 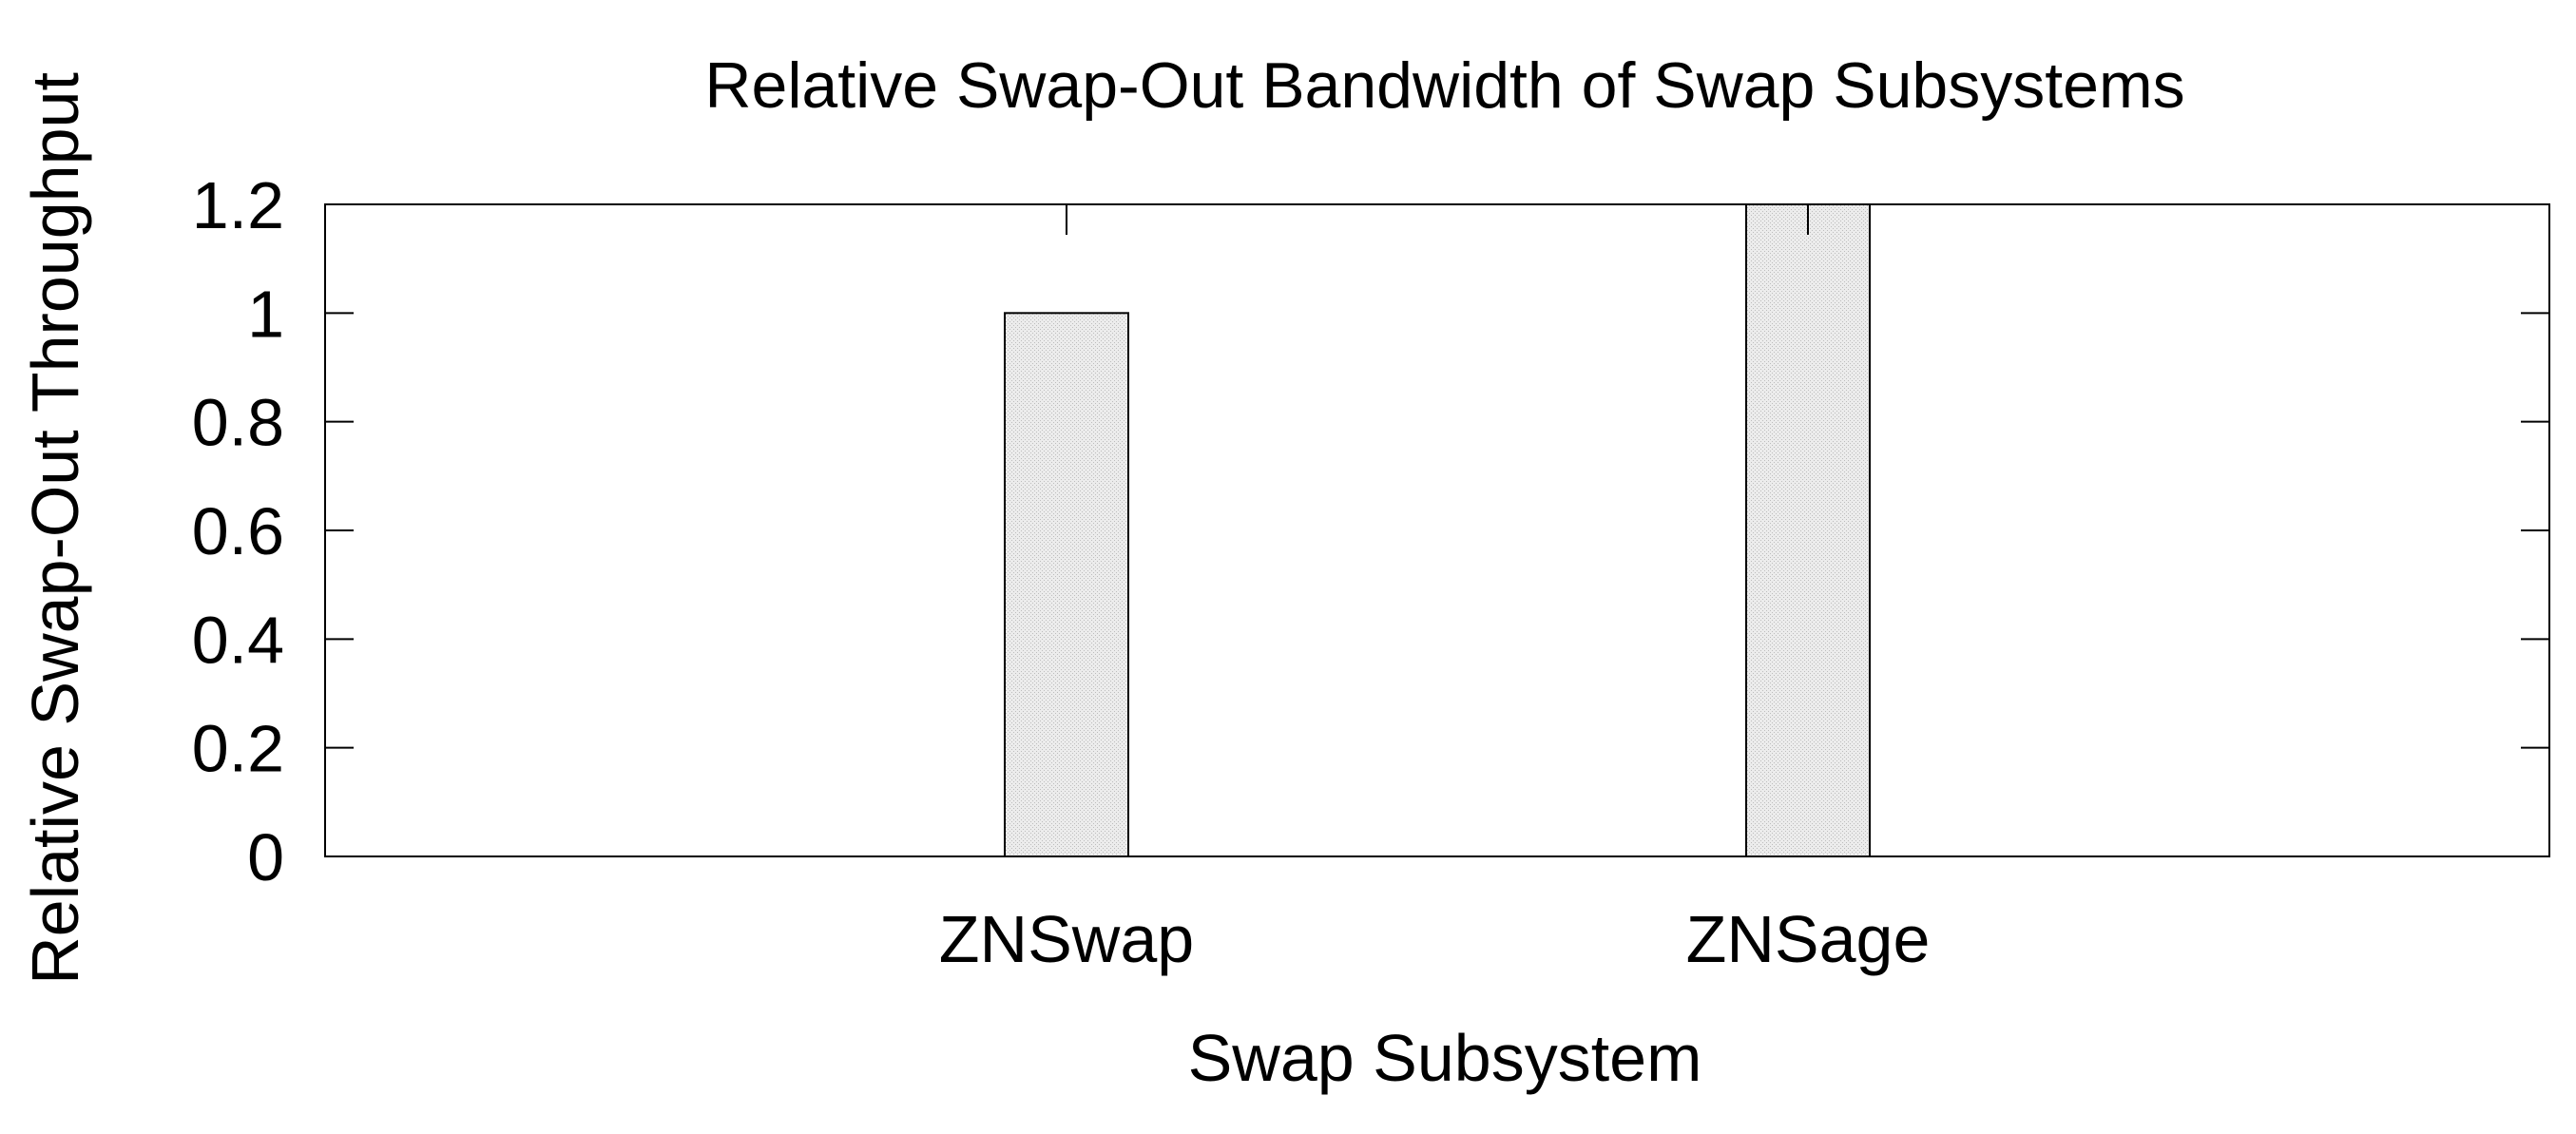 I want to click on x-axis-label: Swap Subsystem, so click(x=1445, y=1058).